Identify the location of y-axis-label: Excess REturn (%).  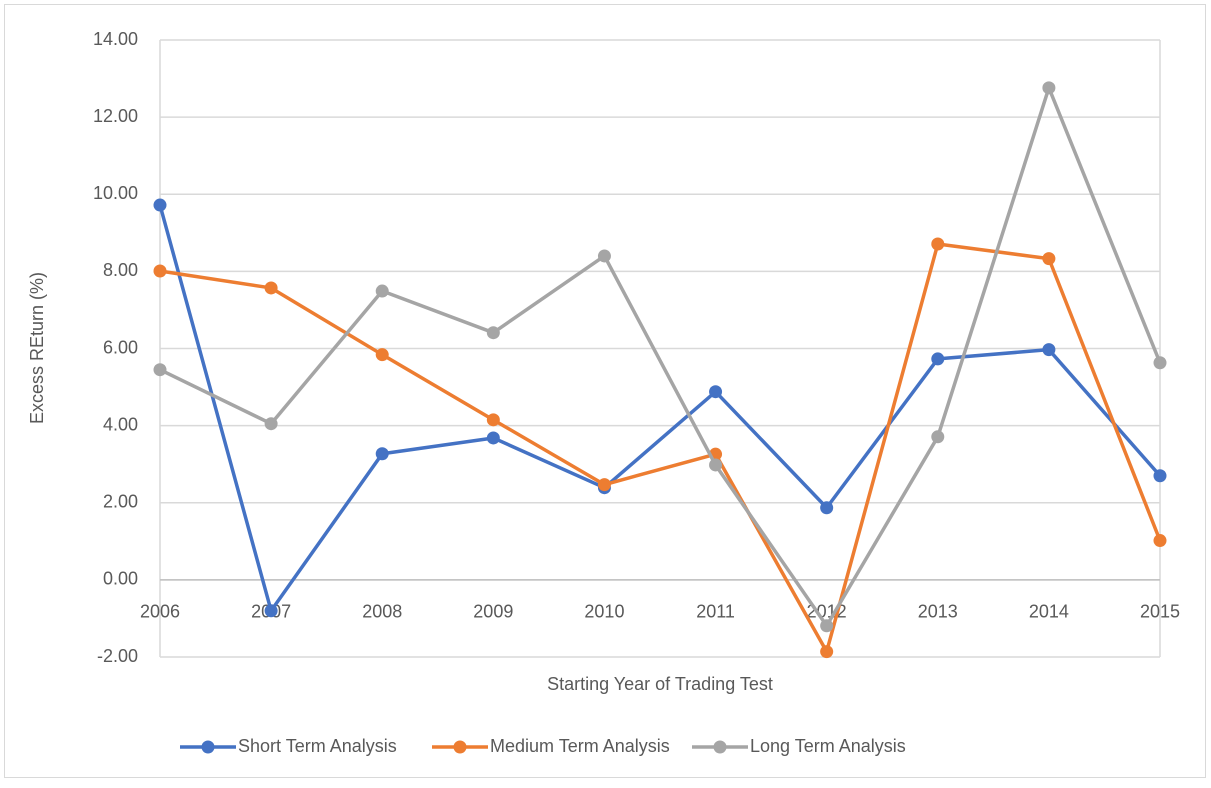
(37, 348).